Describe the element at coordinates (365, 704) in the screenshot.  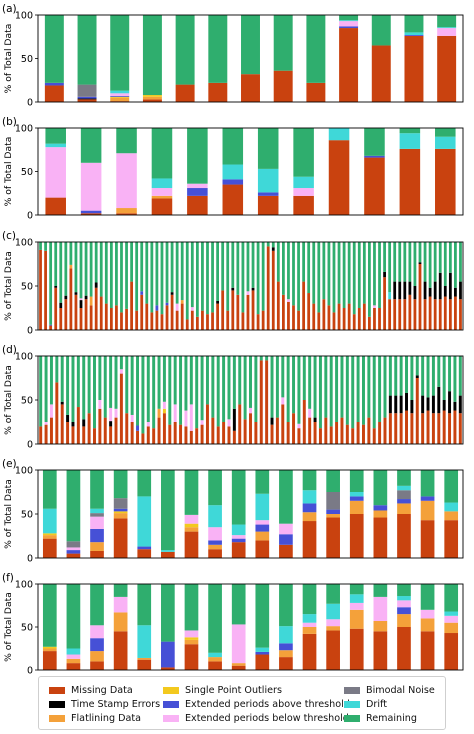
I see `legend-item-drift: Drift` at that location.